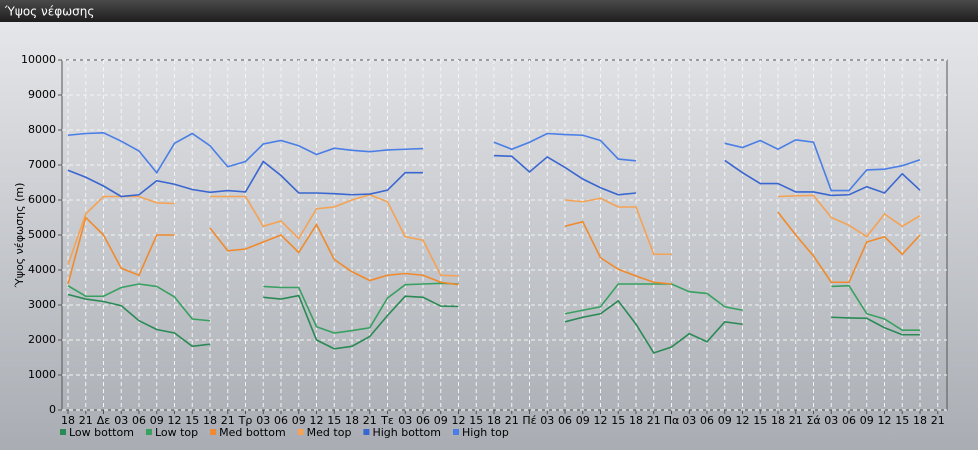  I want to click on x-tick-label: Πα, so click(672, 420).